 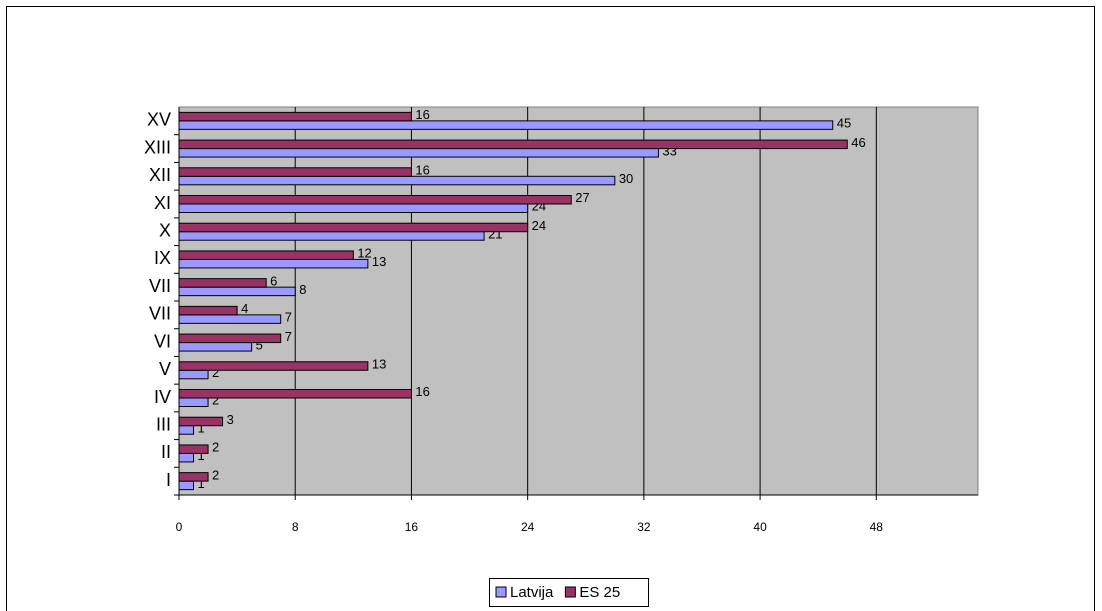 What do you see at coordinates (165, 230) in the screenshot?
I see `y-tick-label: X` at bounding box center [165, 230].